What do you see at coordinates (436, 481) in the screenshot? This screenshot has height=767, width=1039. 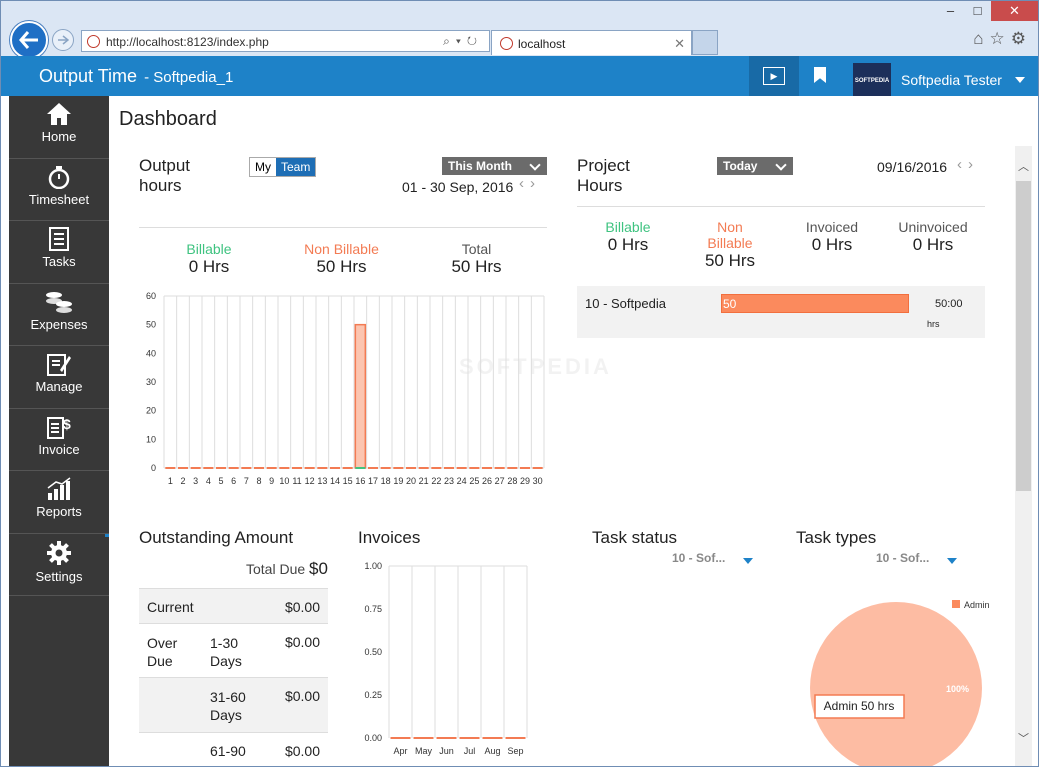 I see `x-tick-label: 22` at bounding box center [436, 481].